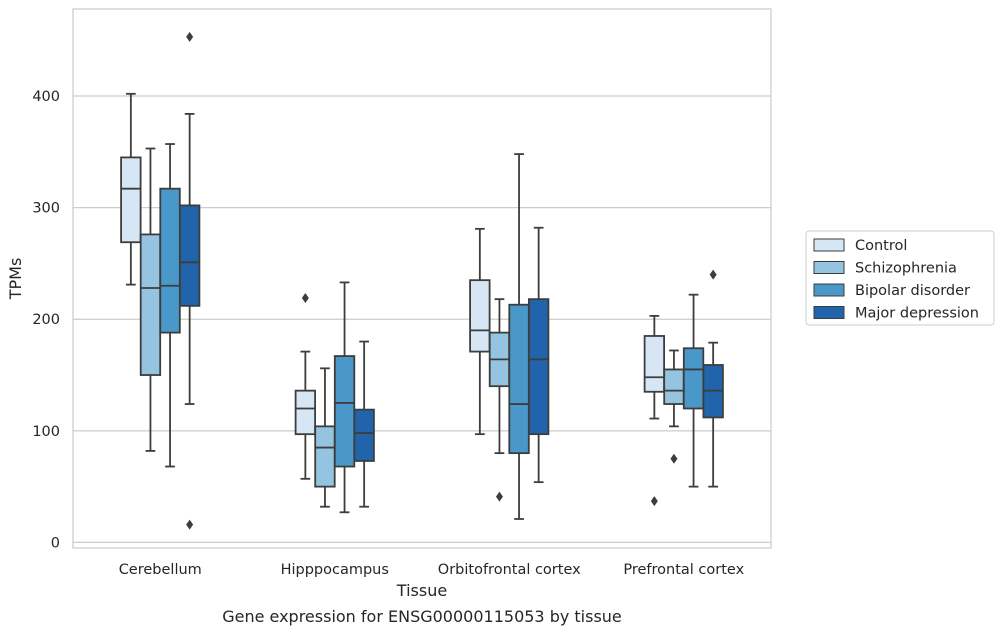 Image resolution: width=1002 pixels, height=634 pixels. I want to click on legend-frame, so click(900, 278).